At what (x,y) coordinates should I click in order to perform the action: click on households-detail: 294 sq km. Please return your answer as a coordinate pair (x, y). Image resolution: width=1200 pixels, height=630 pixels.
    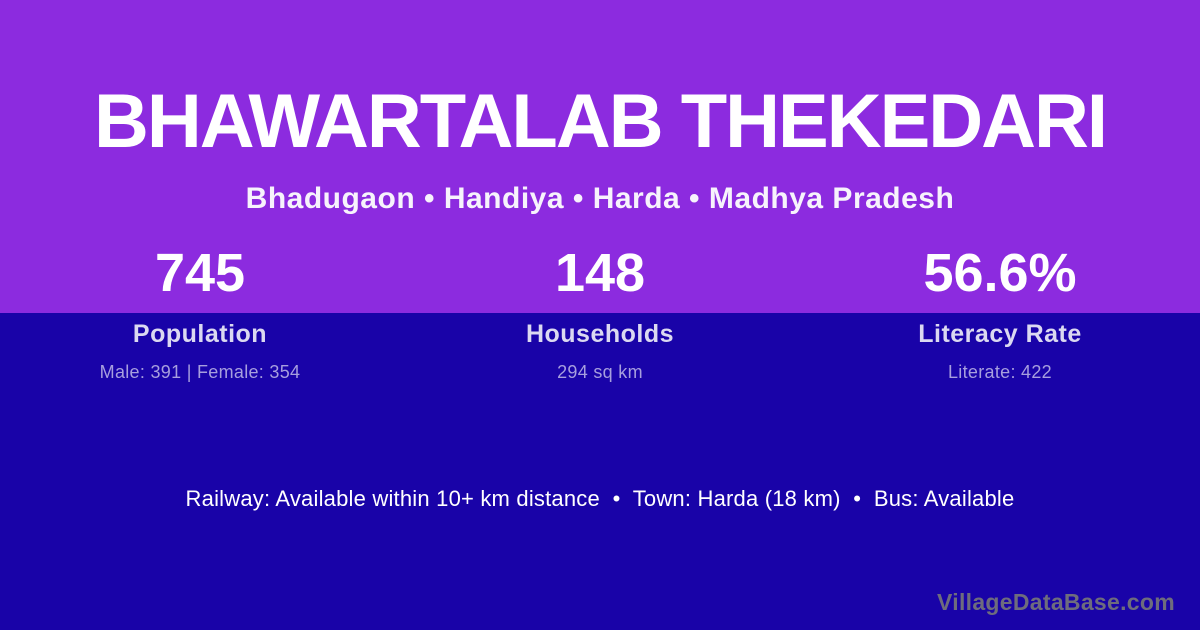
    Looking at the image, I should click on (600, 372).